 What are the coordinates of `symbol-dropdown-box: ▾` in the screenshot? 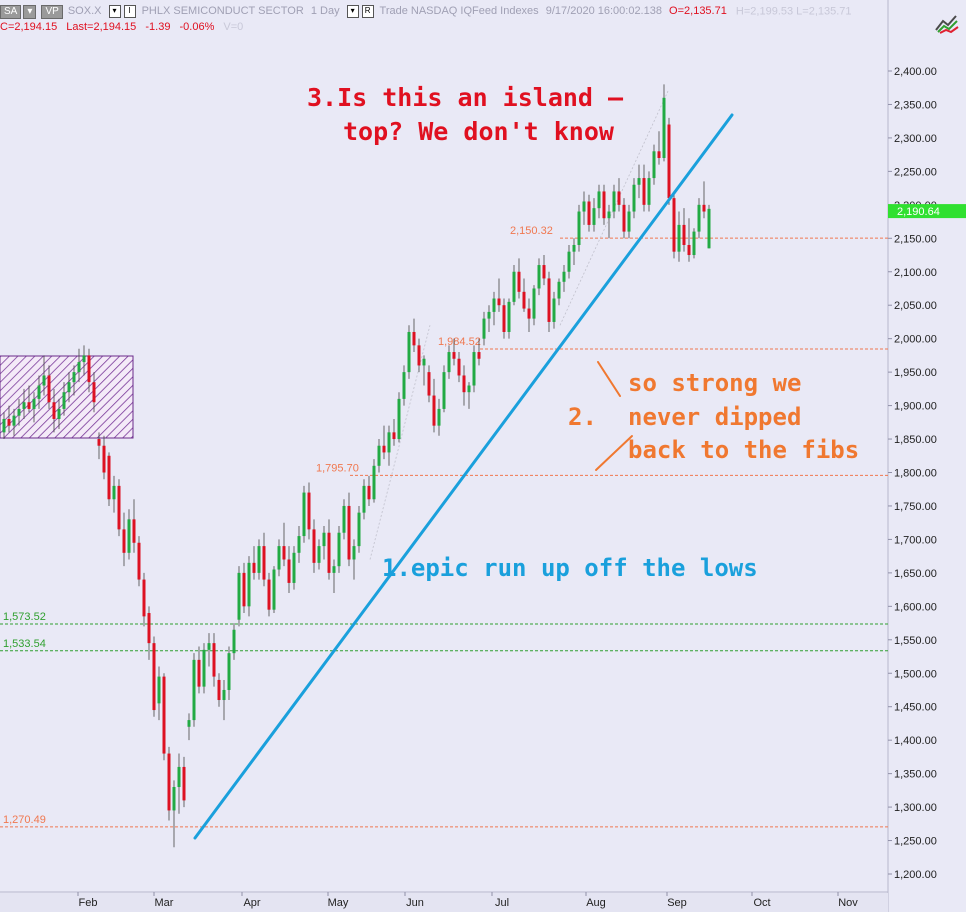 It's located at (114, 11).